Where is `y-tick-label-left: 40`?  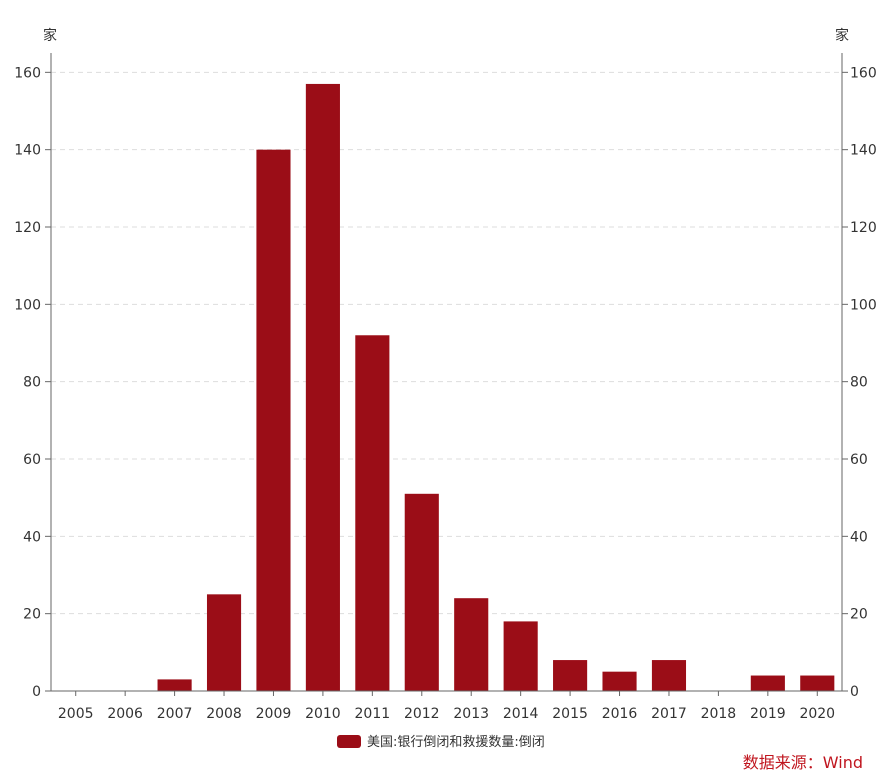 y-tick-label-left: 40 is located at coordinates (32, 537).